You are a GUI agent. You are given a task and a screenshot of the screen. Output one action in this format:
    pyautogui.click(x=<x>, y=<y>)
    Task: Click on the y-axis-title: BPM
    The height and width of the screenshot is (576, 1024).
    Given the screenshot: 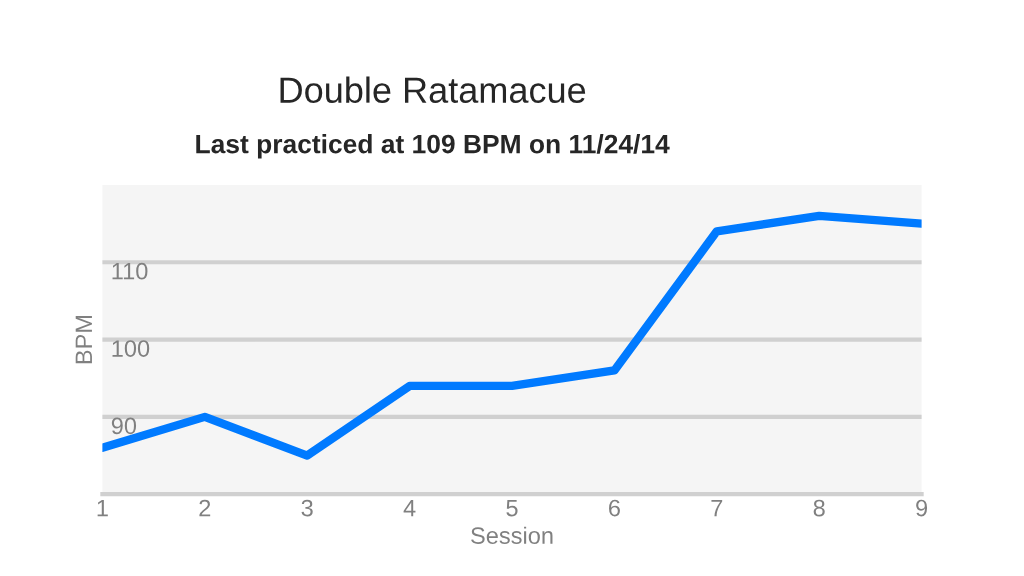 What is the action you would take?
    pyautogui.click(x=83, y=339)
    